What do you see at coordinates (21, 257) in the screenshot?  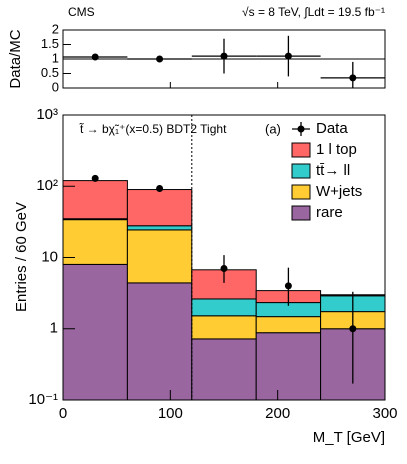 I see `ylabel: Entries / 60 GeV` at bounding box center [21, 257].